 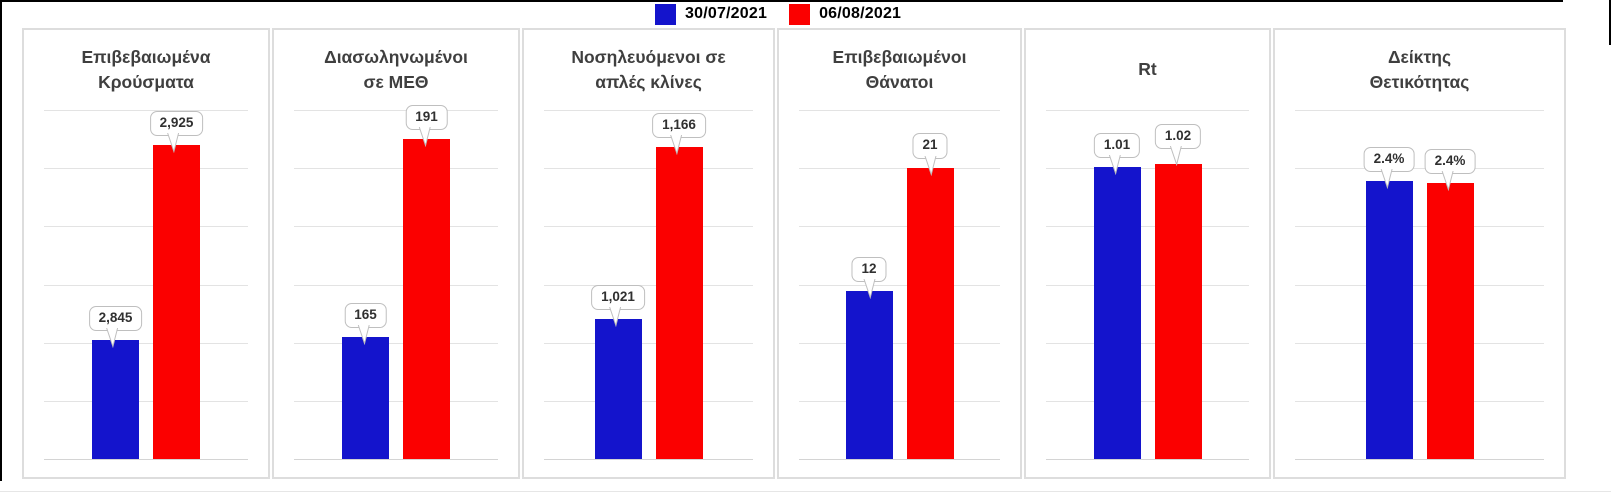 I want to click on left-border-line, so click(x=1, y=240).